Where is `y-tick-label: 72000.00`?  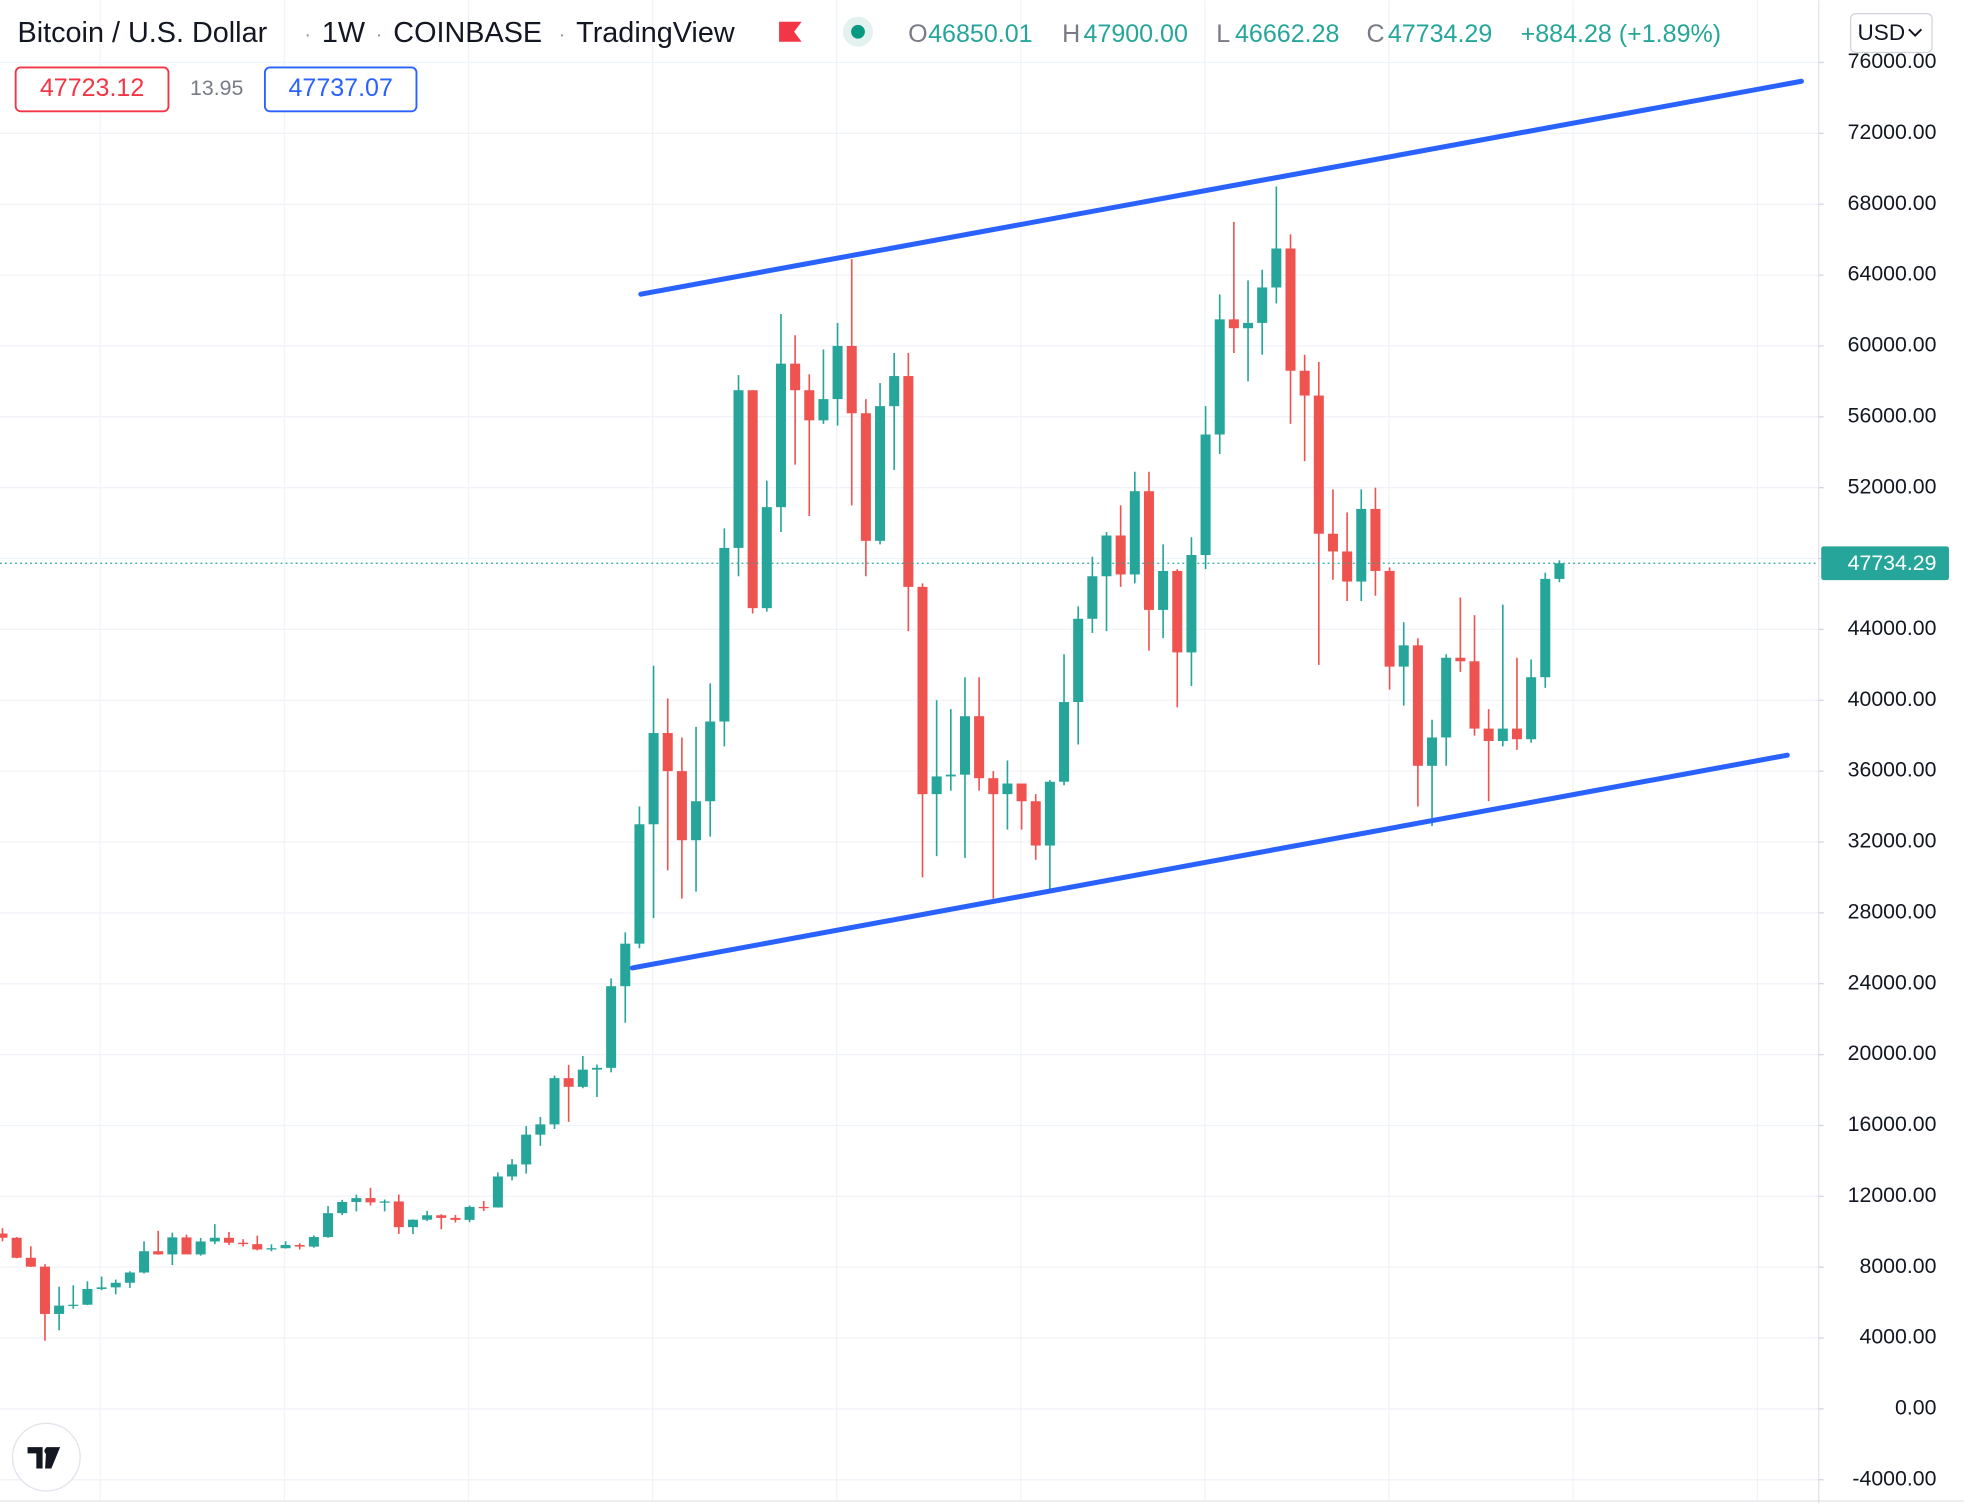 y-tick-label: 72000.00 is located at coordinates (1892, 132).